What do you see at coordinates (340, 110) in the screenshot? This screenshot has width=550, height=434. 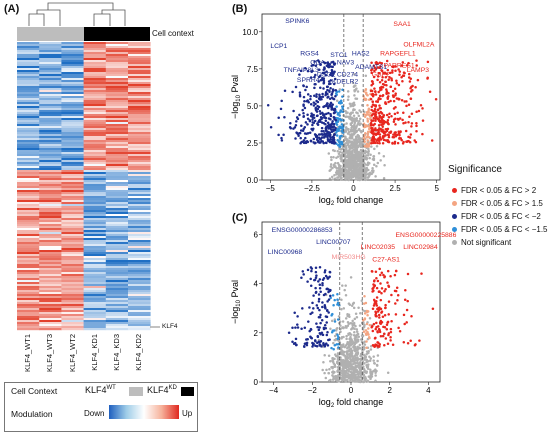 I see `axis-ticks: −5 −2.5 0 2.5 50.02.55.07.510.0` at bounding box center [340, 110].